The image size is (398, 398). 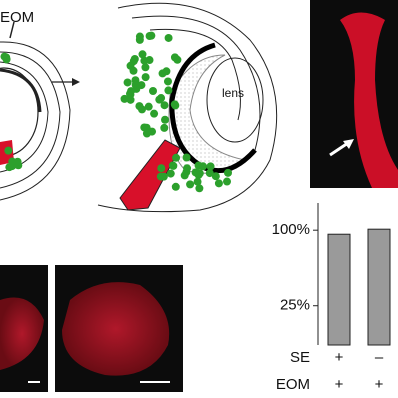 What do you see at coordinates (76, 82) in the screenshot?
I see `arrow-head` at bounding box center [76, 82].